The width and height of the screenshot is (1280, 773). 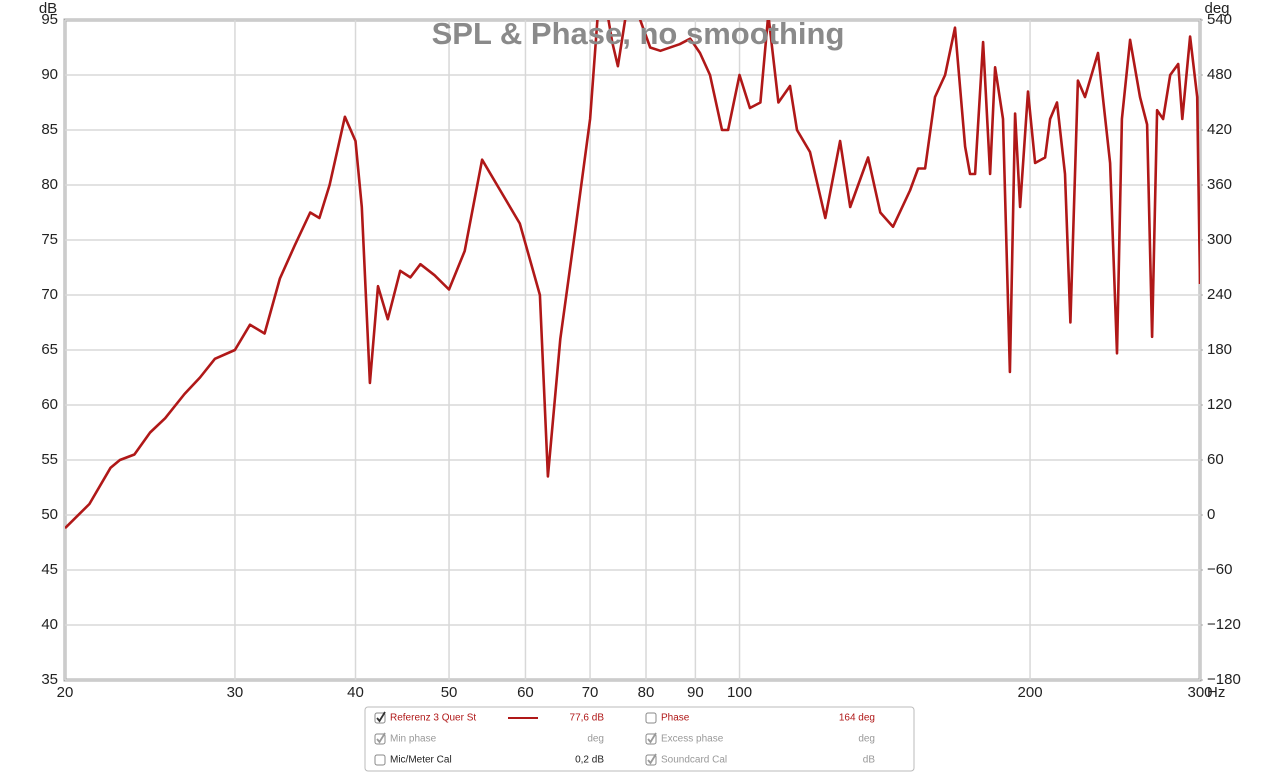 What do you see at coordinates (1199, 692) in the screenshot?
I see `x-tick-label: 300` at bounding box center [1199, 692].